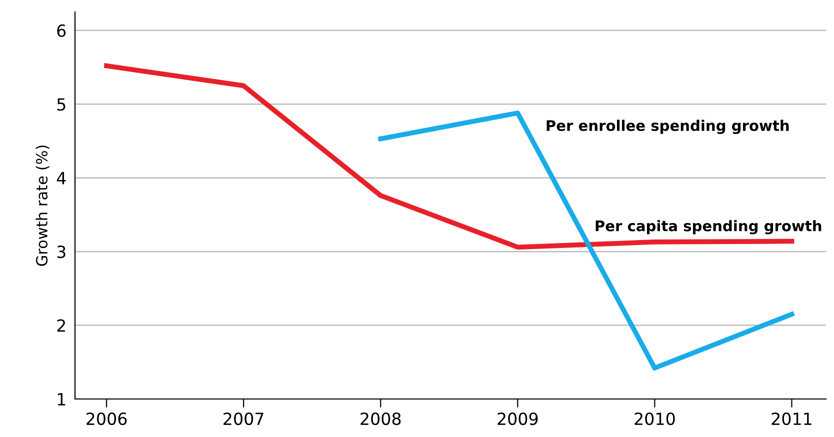 The height and width of the screenshot is (437, 834). I want to click on y-tick-label: 6, so click(61, 30).